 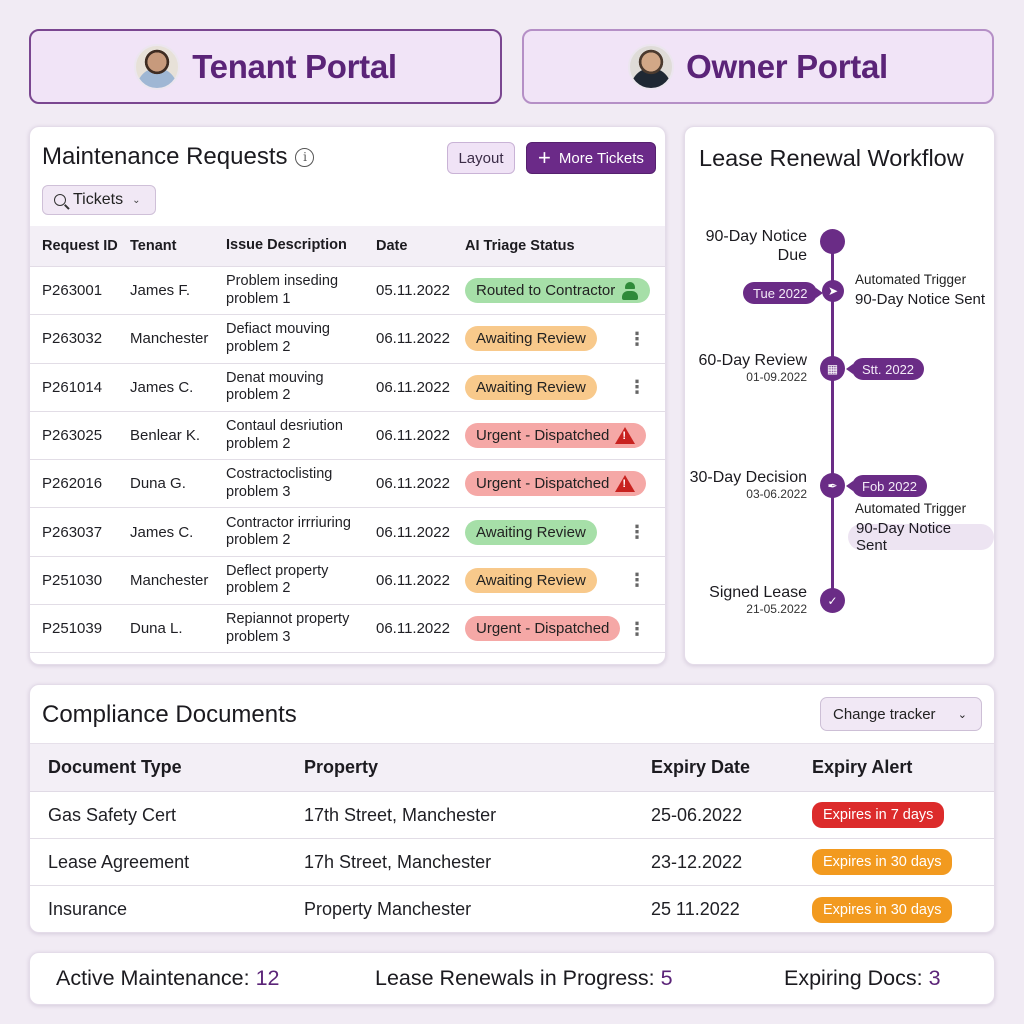 What do you see at coordinates (119, 861) in the screenshot?
I see `document-type: Lease Agreement` at bounding box center [119, 861].